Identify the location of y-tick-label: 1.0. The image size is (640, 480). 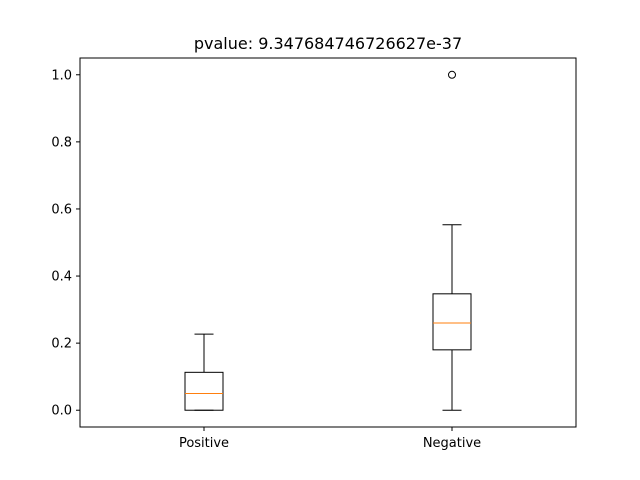
(61, 75).